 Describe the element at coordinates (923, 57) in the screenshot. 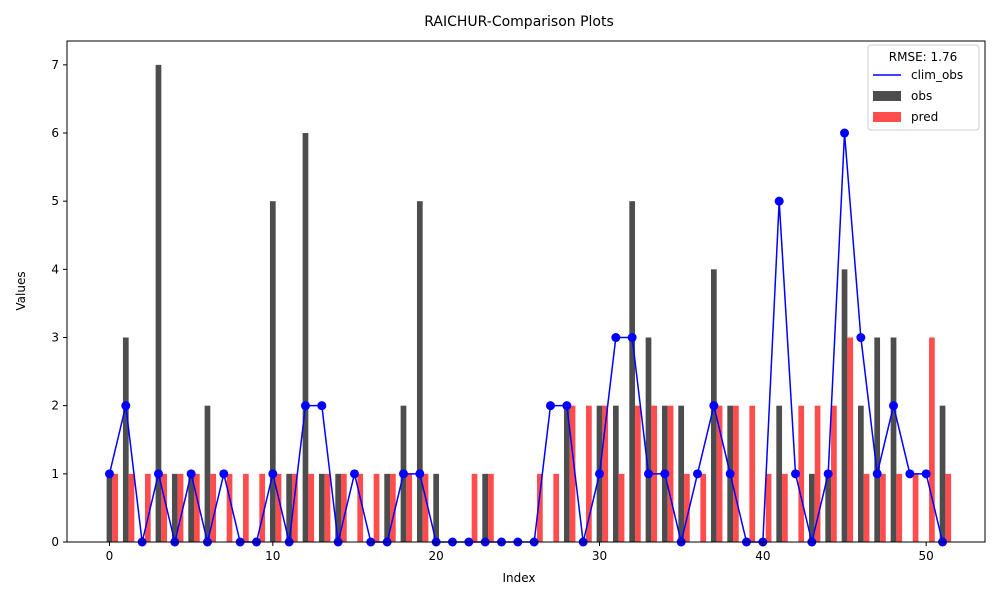

I see `legend-title: RMSE: 1.76` at that location.